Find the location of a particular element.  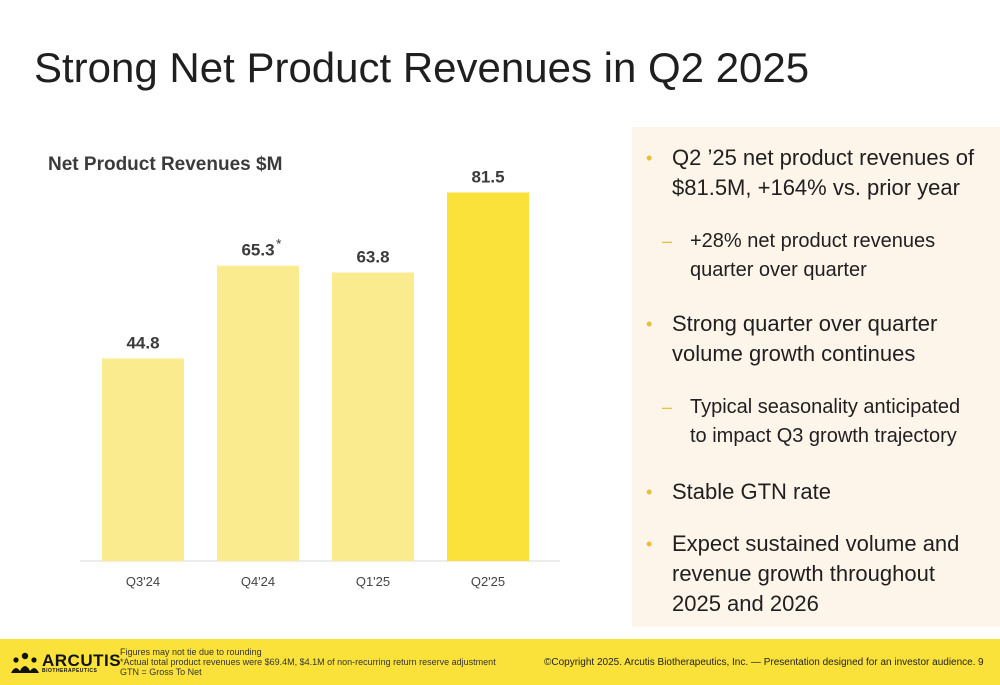

logo-text: ARCUTIS is located at coordinates (82, 660).